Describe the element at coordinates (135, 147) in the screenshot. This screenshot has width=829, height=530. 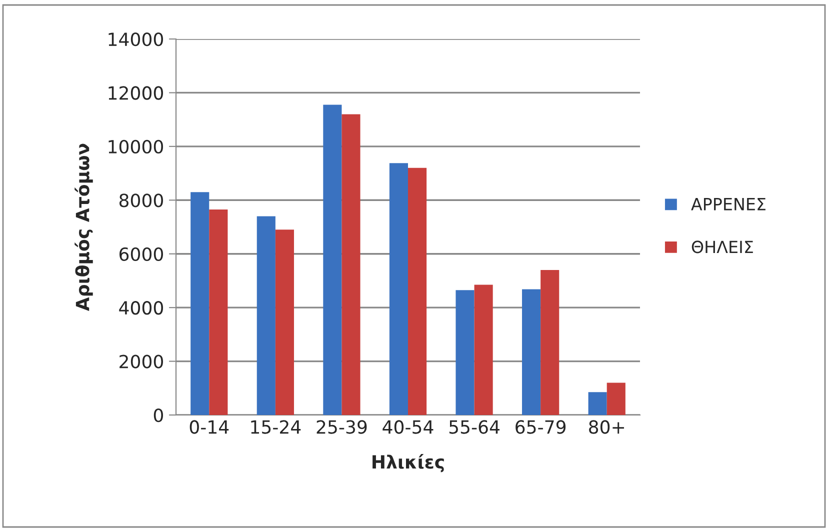
I see `y-tick-label: 10000` at that location.